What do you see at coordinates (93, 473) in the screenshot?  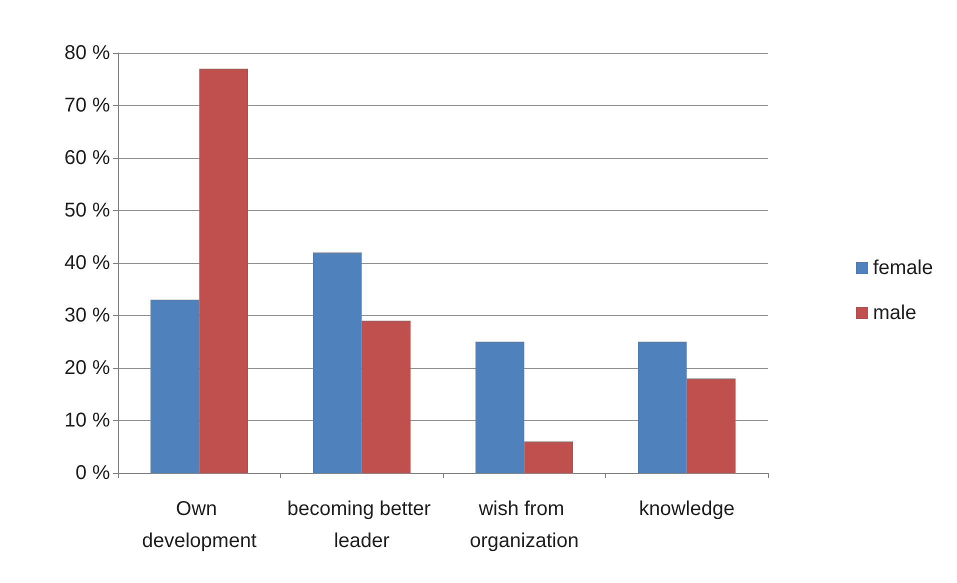 I see `y-tick-label: 0 %` at bounding box center [93, 473].